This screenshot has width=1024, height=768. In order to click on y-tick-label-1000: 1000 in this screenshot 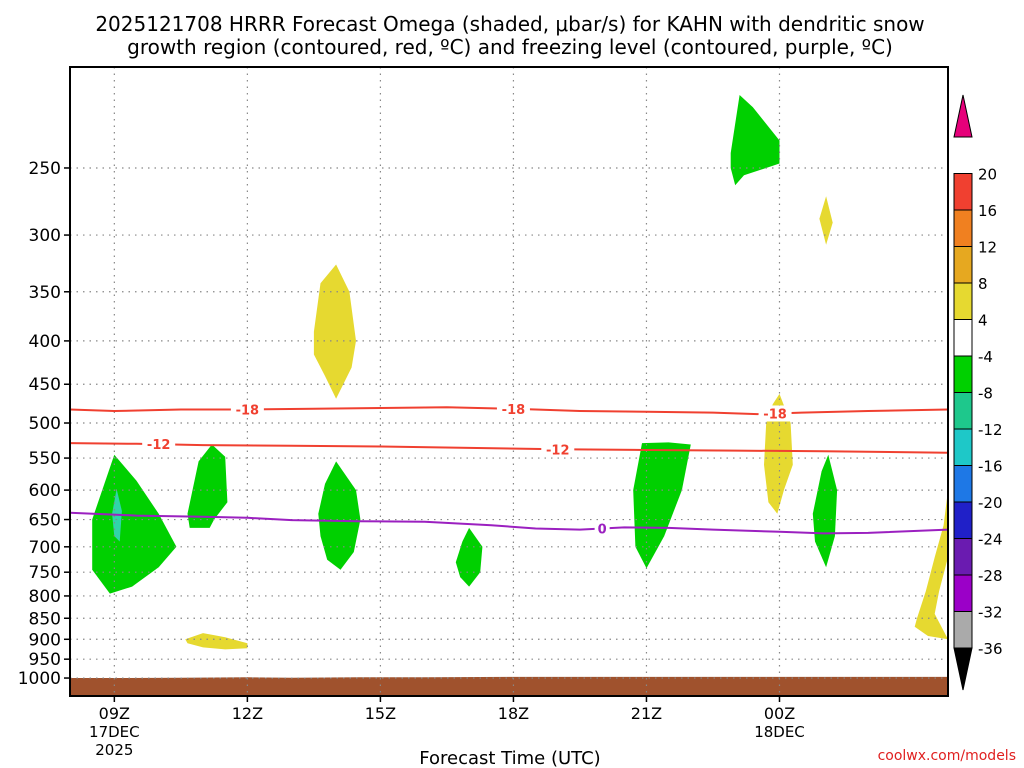, I will do `click(39, 679)`.